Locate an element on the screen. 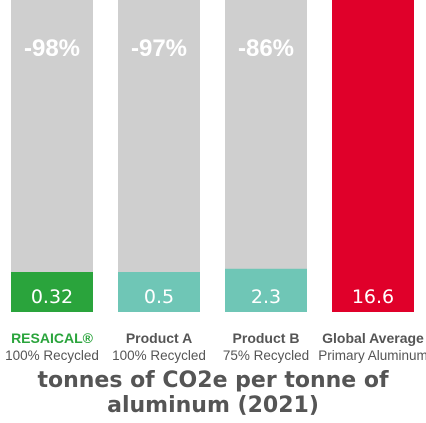 Image resolution: width=426 pixels, height=423 pixels. reduction-label-product-a: -97% is located at coordinates (159, 48).